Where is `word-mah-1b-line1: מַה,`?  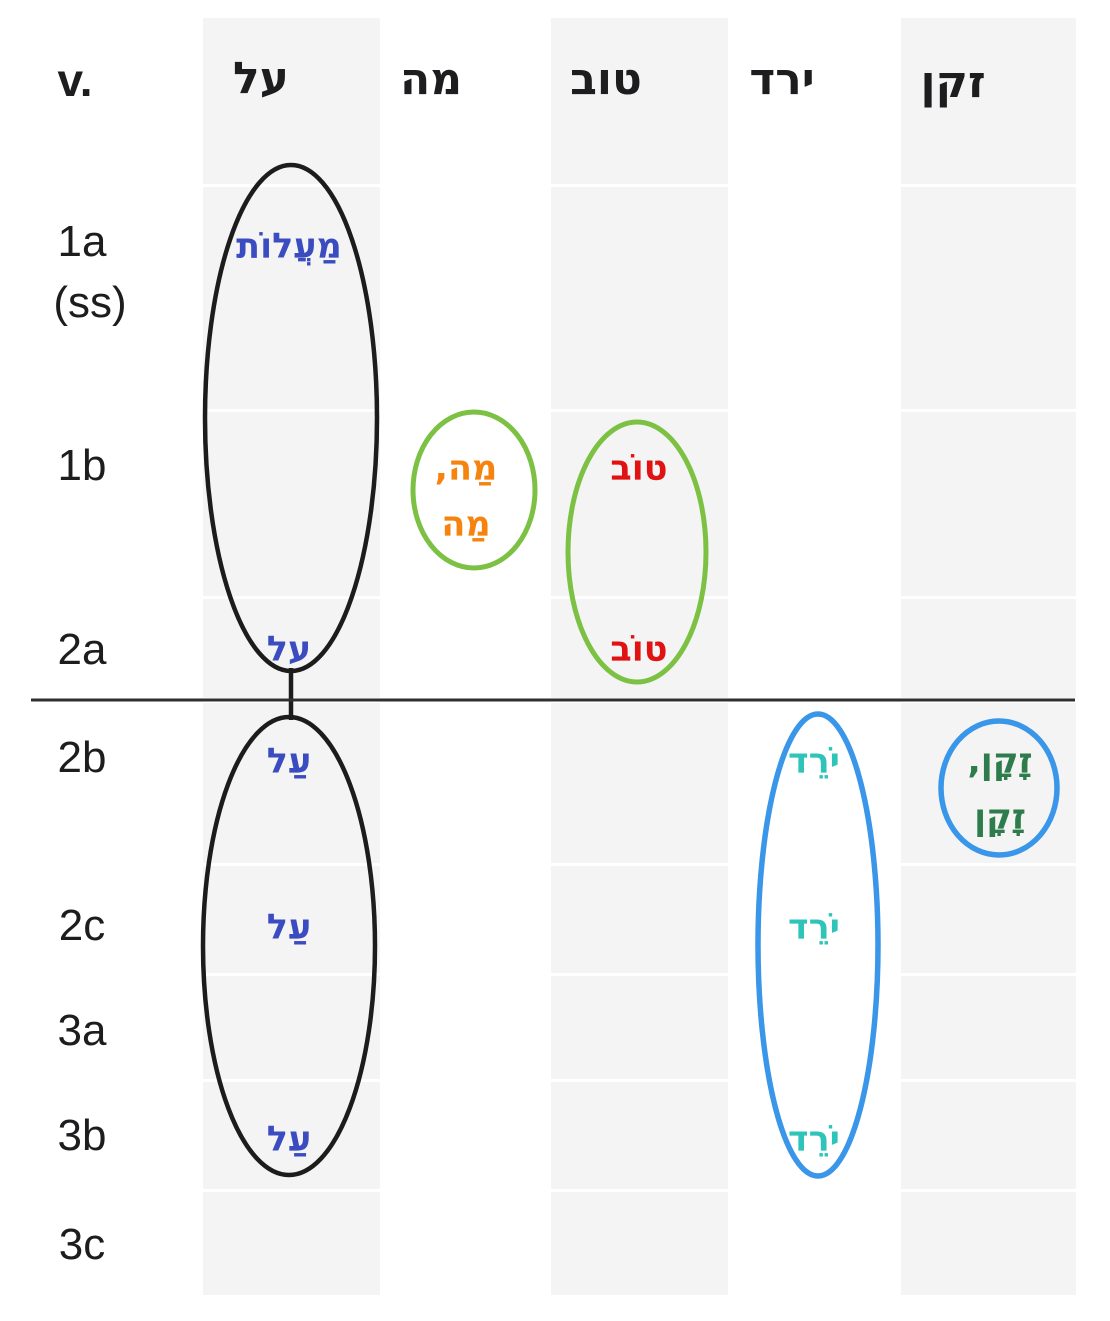
word-mah-1b-line1: מַה, is located at coordinates (466, 468).